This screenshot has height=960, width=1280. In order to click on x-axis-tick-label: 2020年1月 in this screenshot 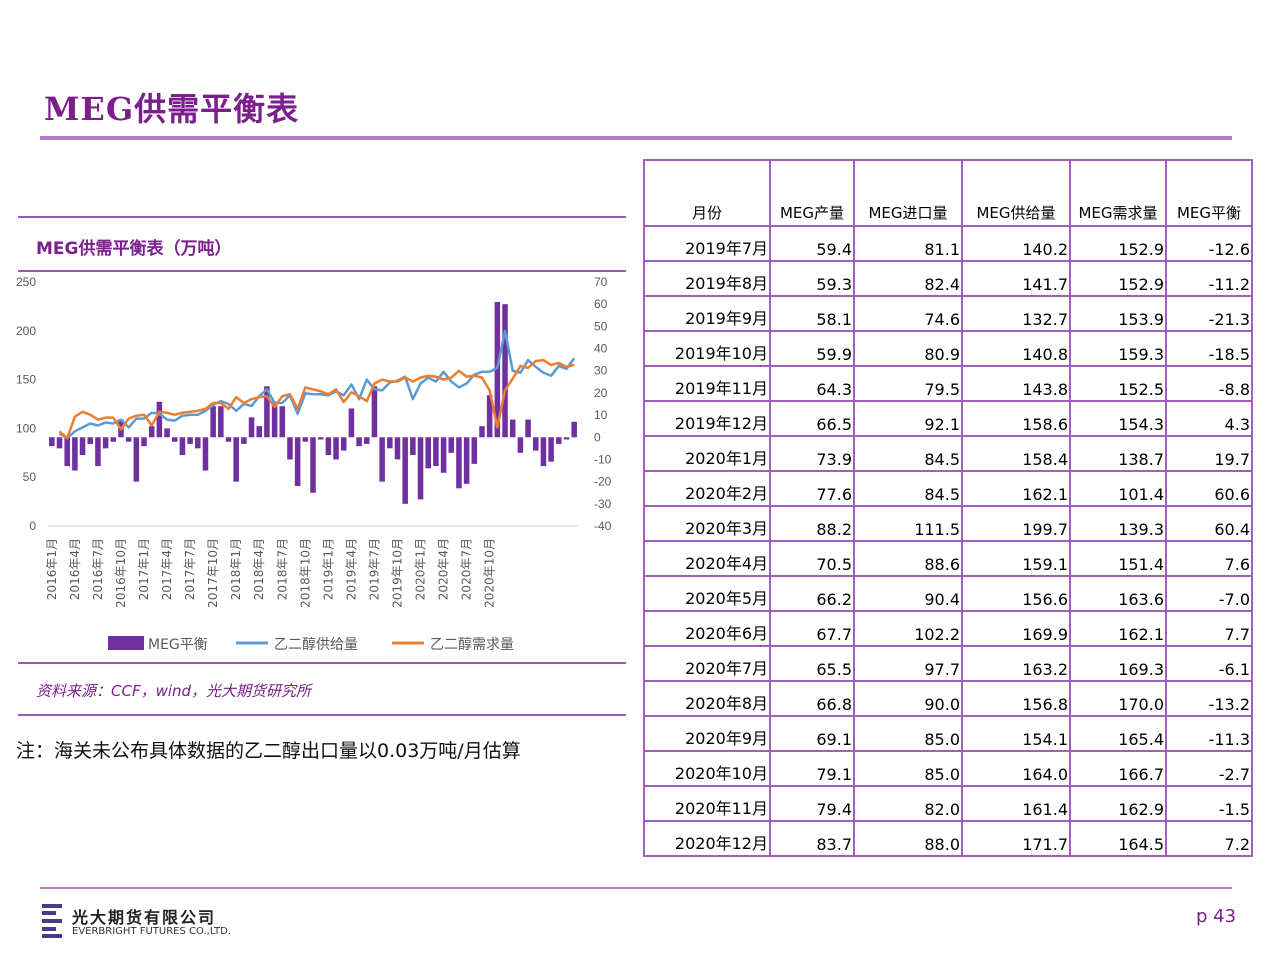, I will do `click(421, 569)`.